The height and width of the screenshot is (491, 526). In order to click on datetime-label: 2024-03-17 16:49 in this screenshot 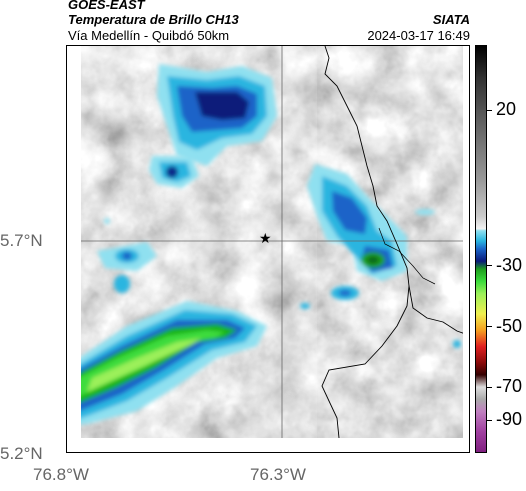, I will do `click(418, 35)`.